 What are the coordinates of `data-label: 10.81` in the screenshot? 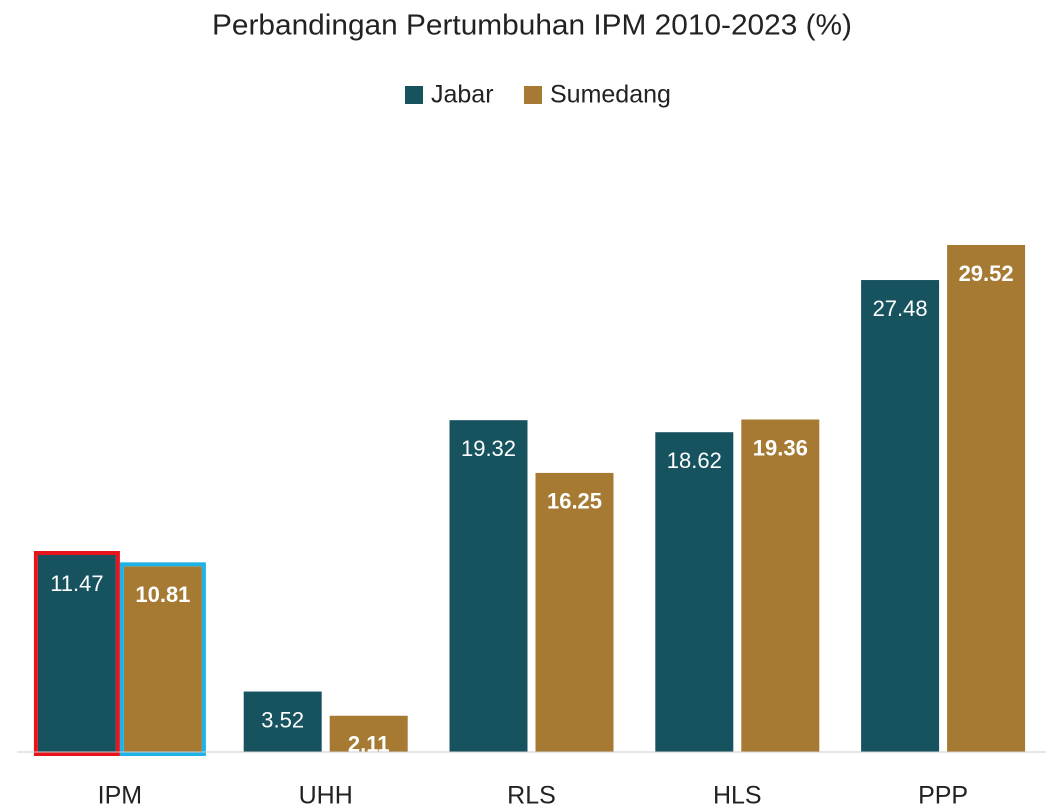 It's located at (162, 594).